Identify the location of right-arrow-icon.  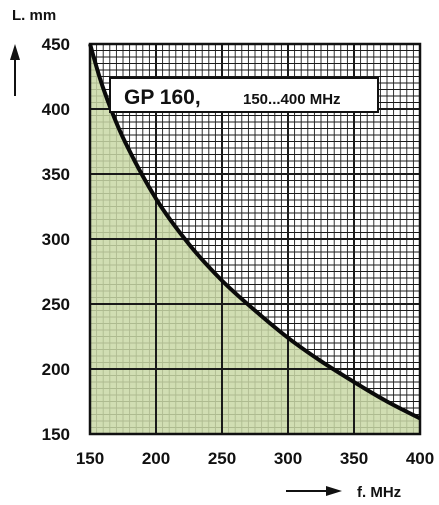
(314, 491).